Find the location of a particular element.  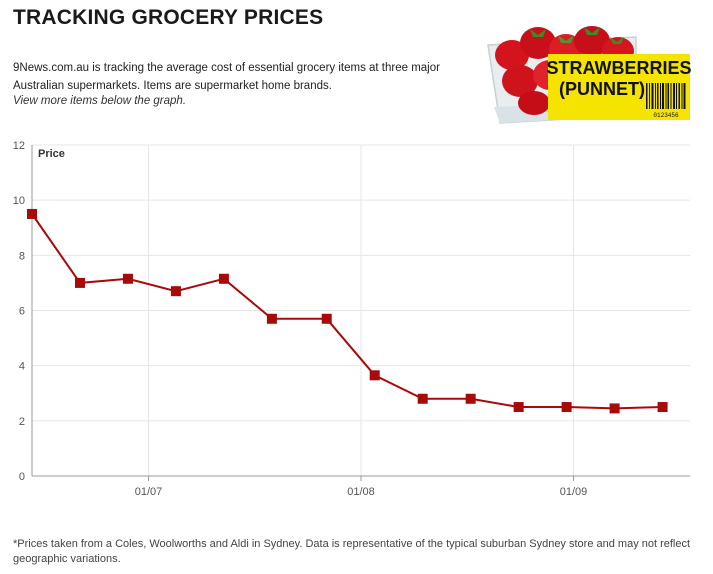

strawberries-punnet-image: STRAWBERRIES (PUNNET) 0123456 is located at coordinates (589, 75).